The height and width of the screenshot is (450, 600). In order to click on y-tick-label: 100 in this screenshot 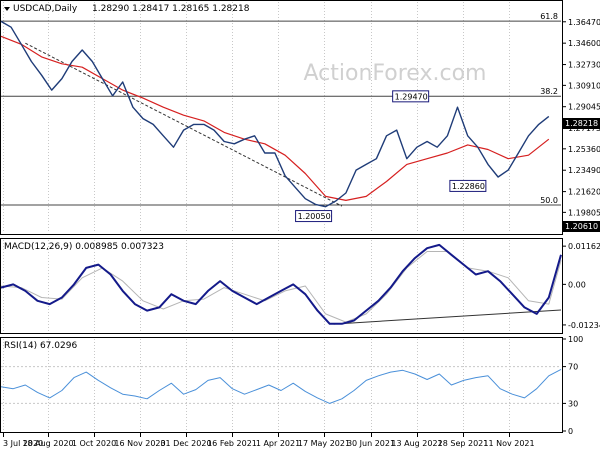, I will do `click(575, 339)`.